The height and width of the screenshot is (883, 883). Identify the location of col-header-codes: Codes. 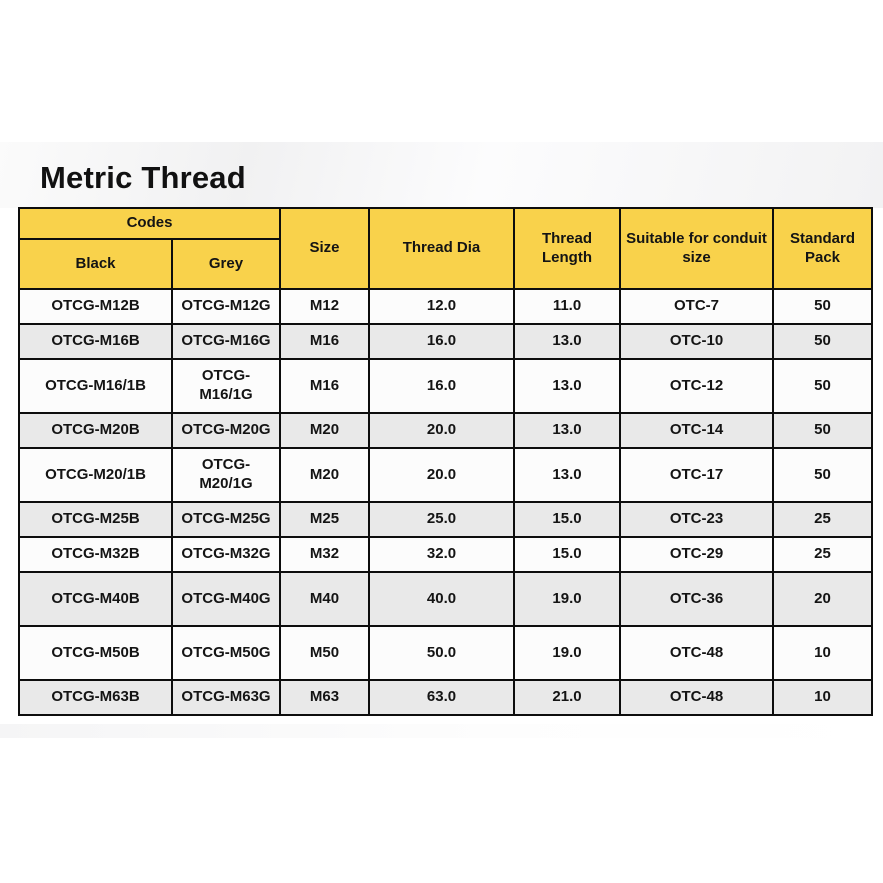
(149, 223).